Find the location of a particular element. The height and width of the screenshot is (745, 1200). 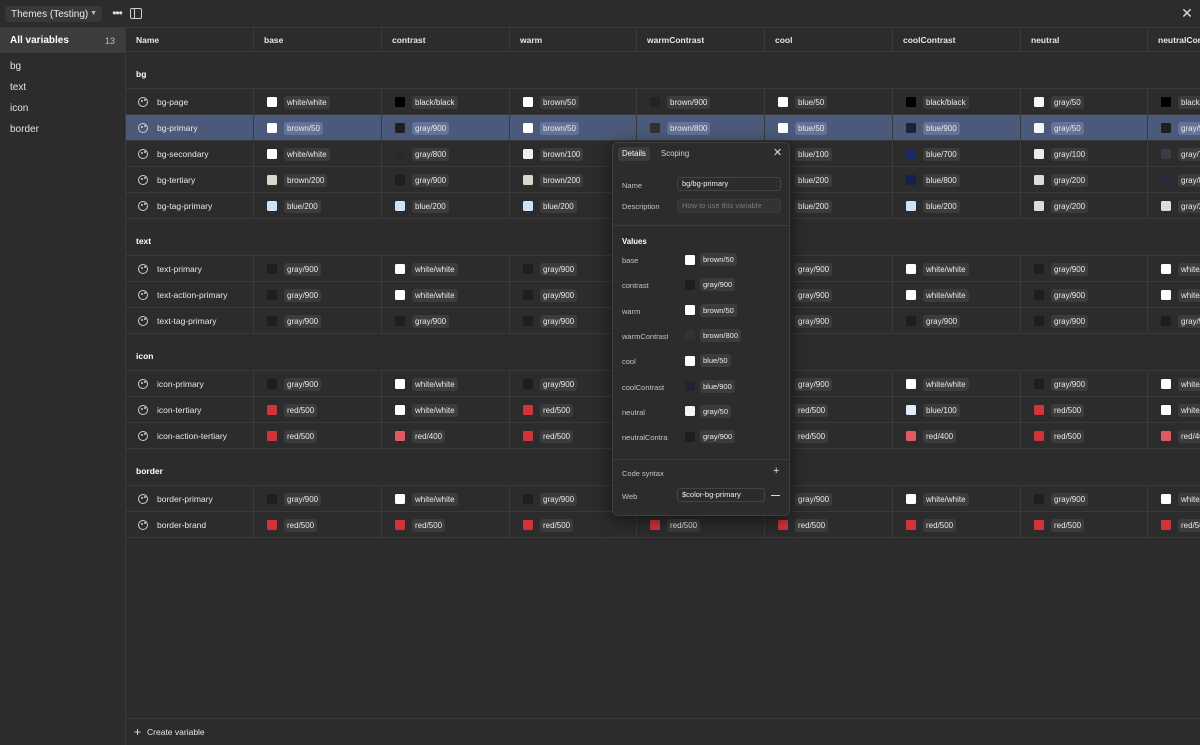

create-variable-button: + Create variable is located at coordinates (663, 731).